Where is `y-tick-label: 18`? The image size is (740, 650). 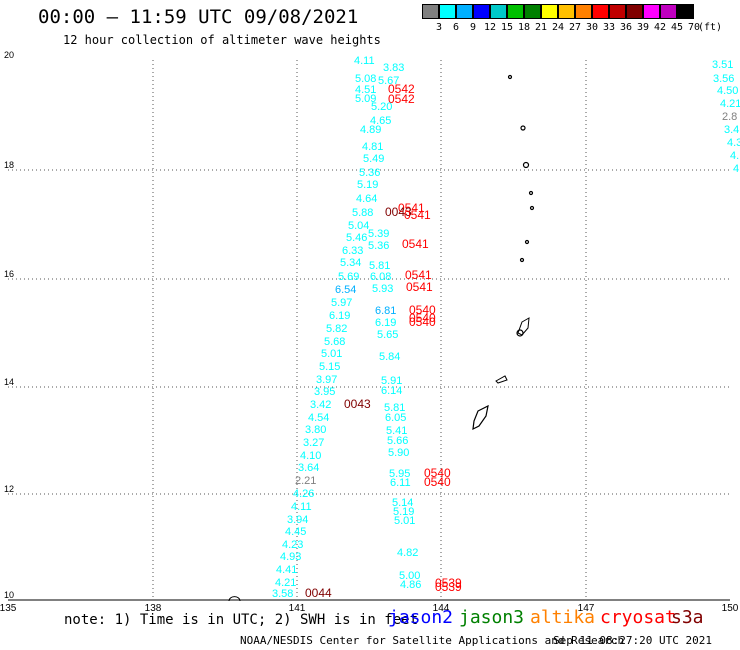
y-tick-label: 18 is located at coordinates (9, 165).